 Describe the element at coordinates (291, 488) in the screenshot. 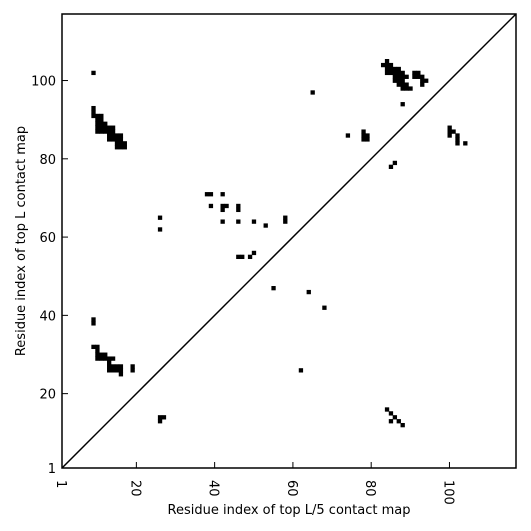

I see `x-tick-label: 60` at that location.